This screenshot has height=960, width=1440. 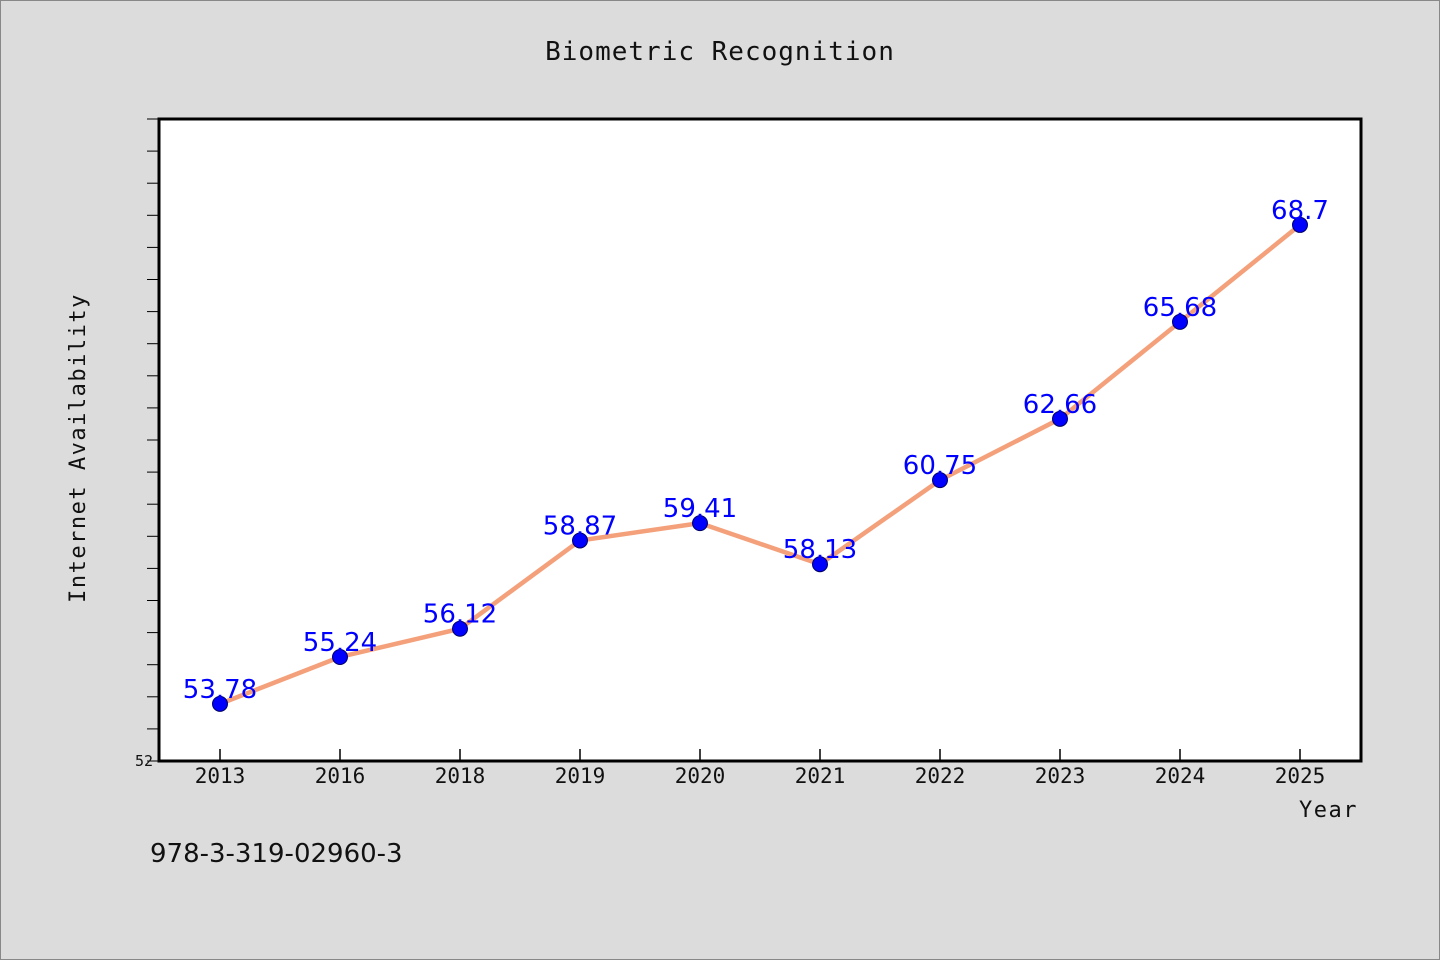 I want to click on x-tick-label: 2022, so click(x=940, y=776).